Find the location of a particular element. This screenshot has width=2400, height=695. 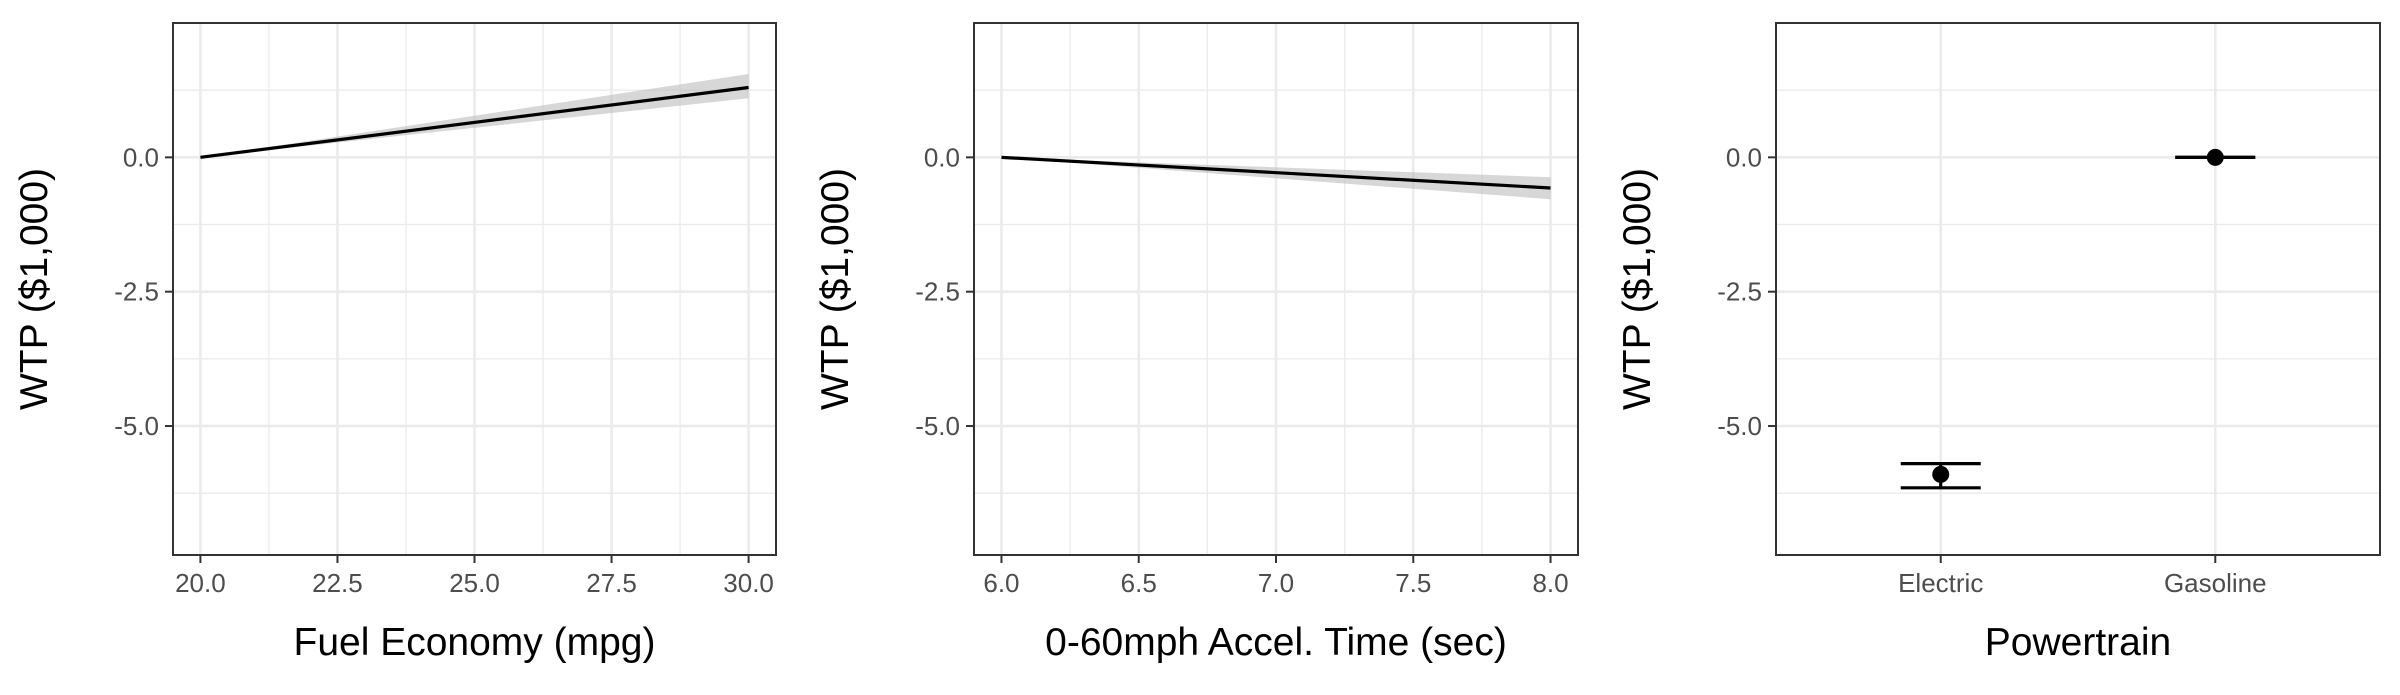

x-tick-label: 7.0 is located at coordinates (1276, 583).